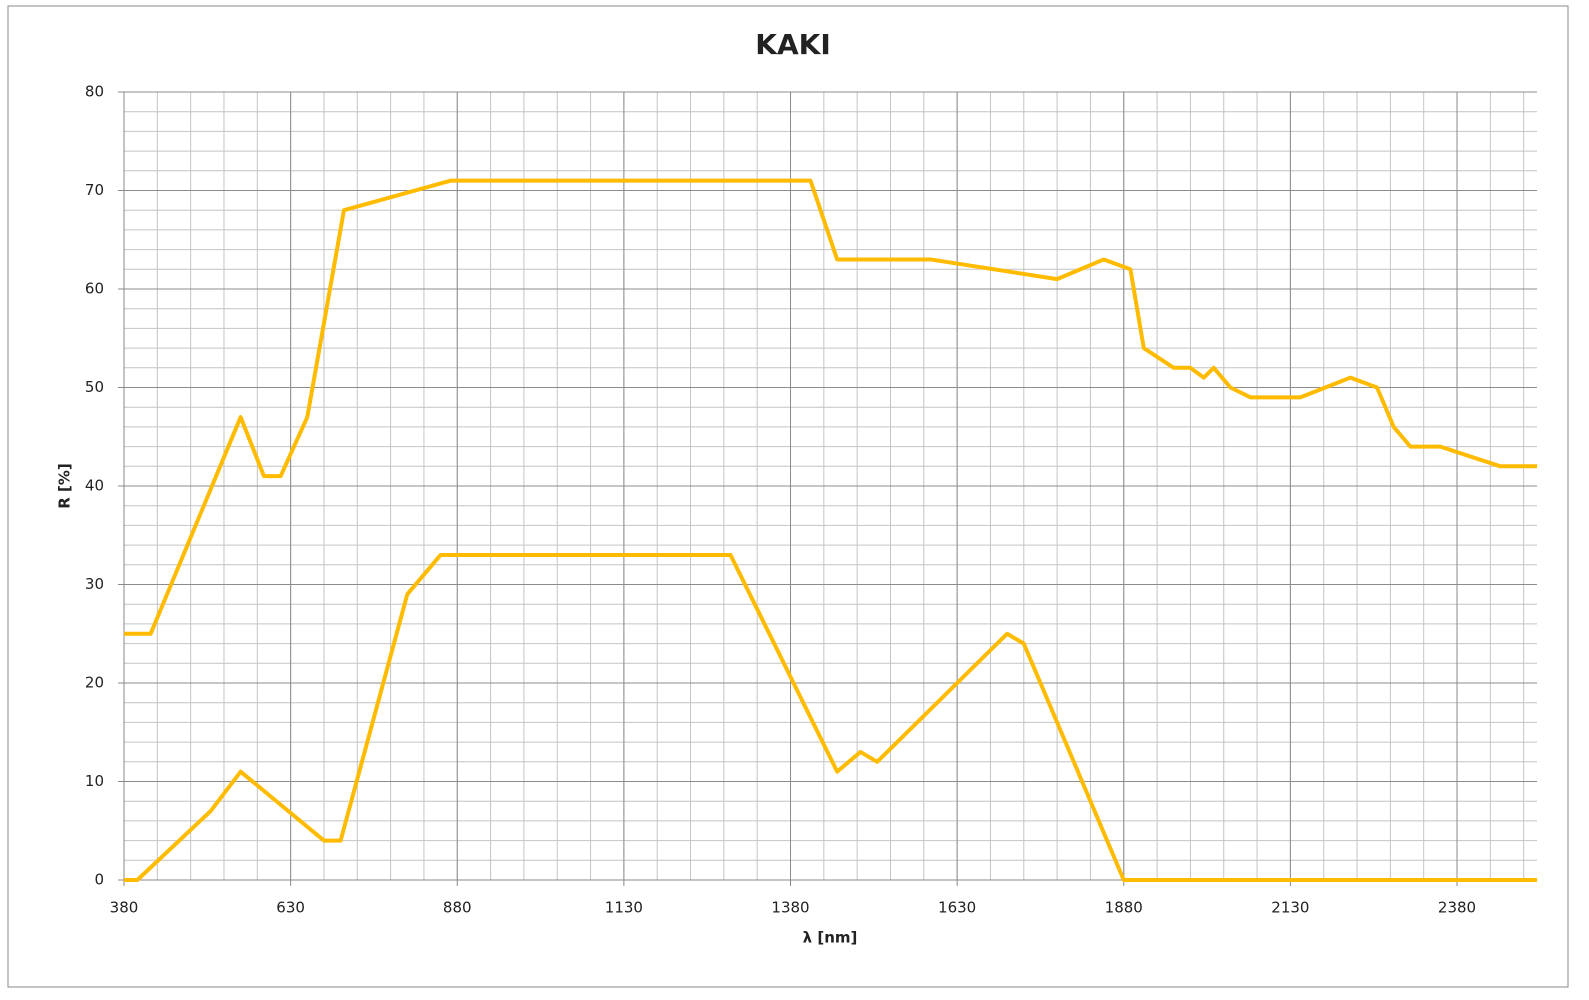  Describe the element at coordinates (1124, 908) in the screenshot. I see `x-tick-label: 1880` at that location.